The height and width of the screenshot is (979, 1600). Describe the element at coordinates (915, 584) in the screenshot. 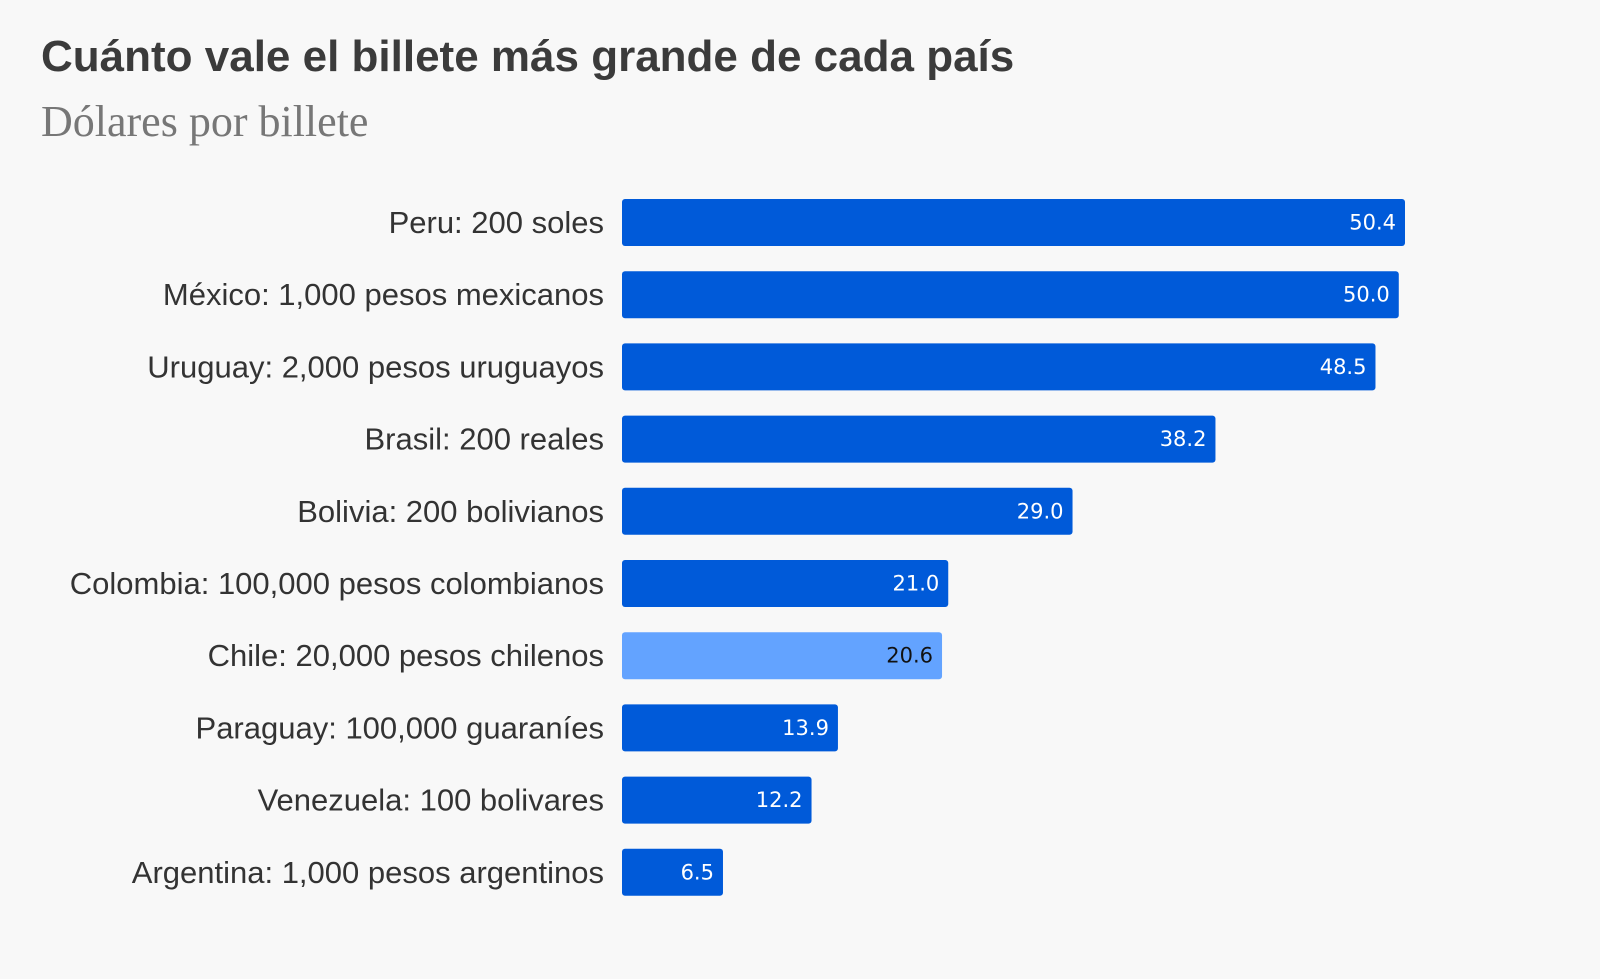

I see `value-label: 21.0` at that location.